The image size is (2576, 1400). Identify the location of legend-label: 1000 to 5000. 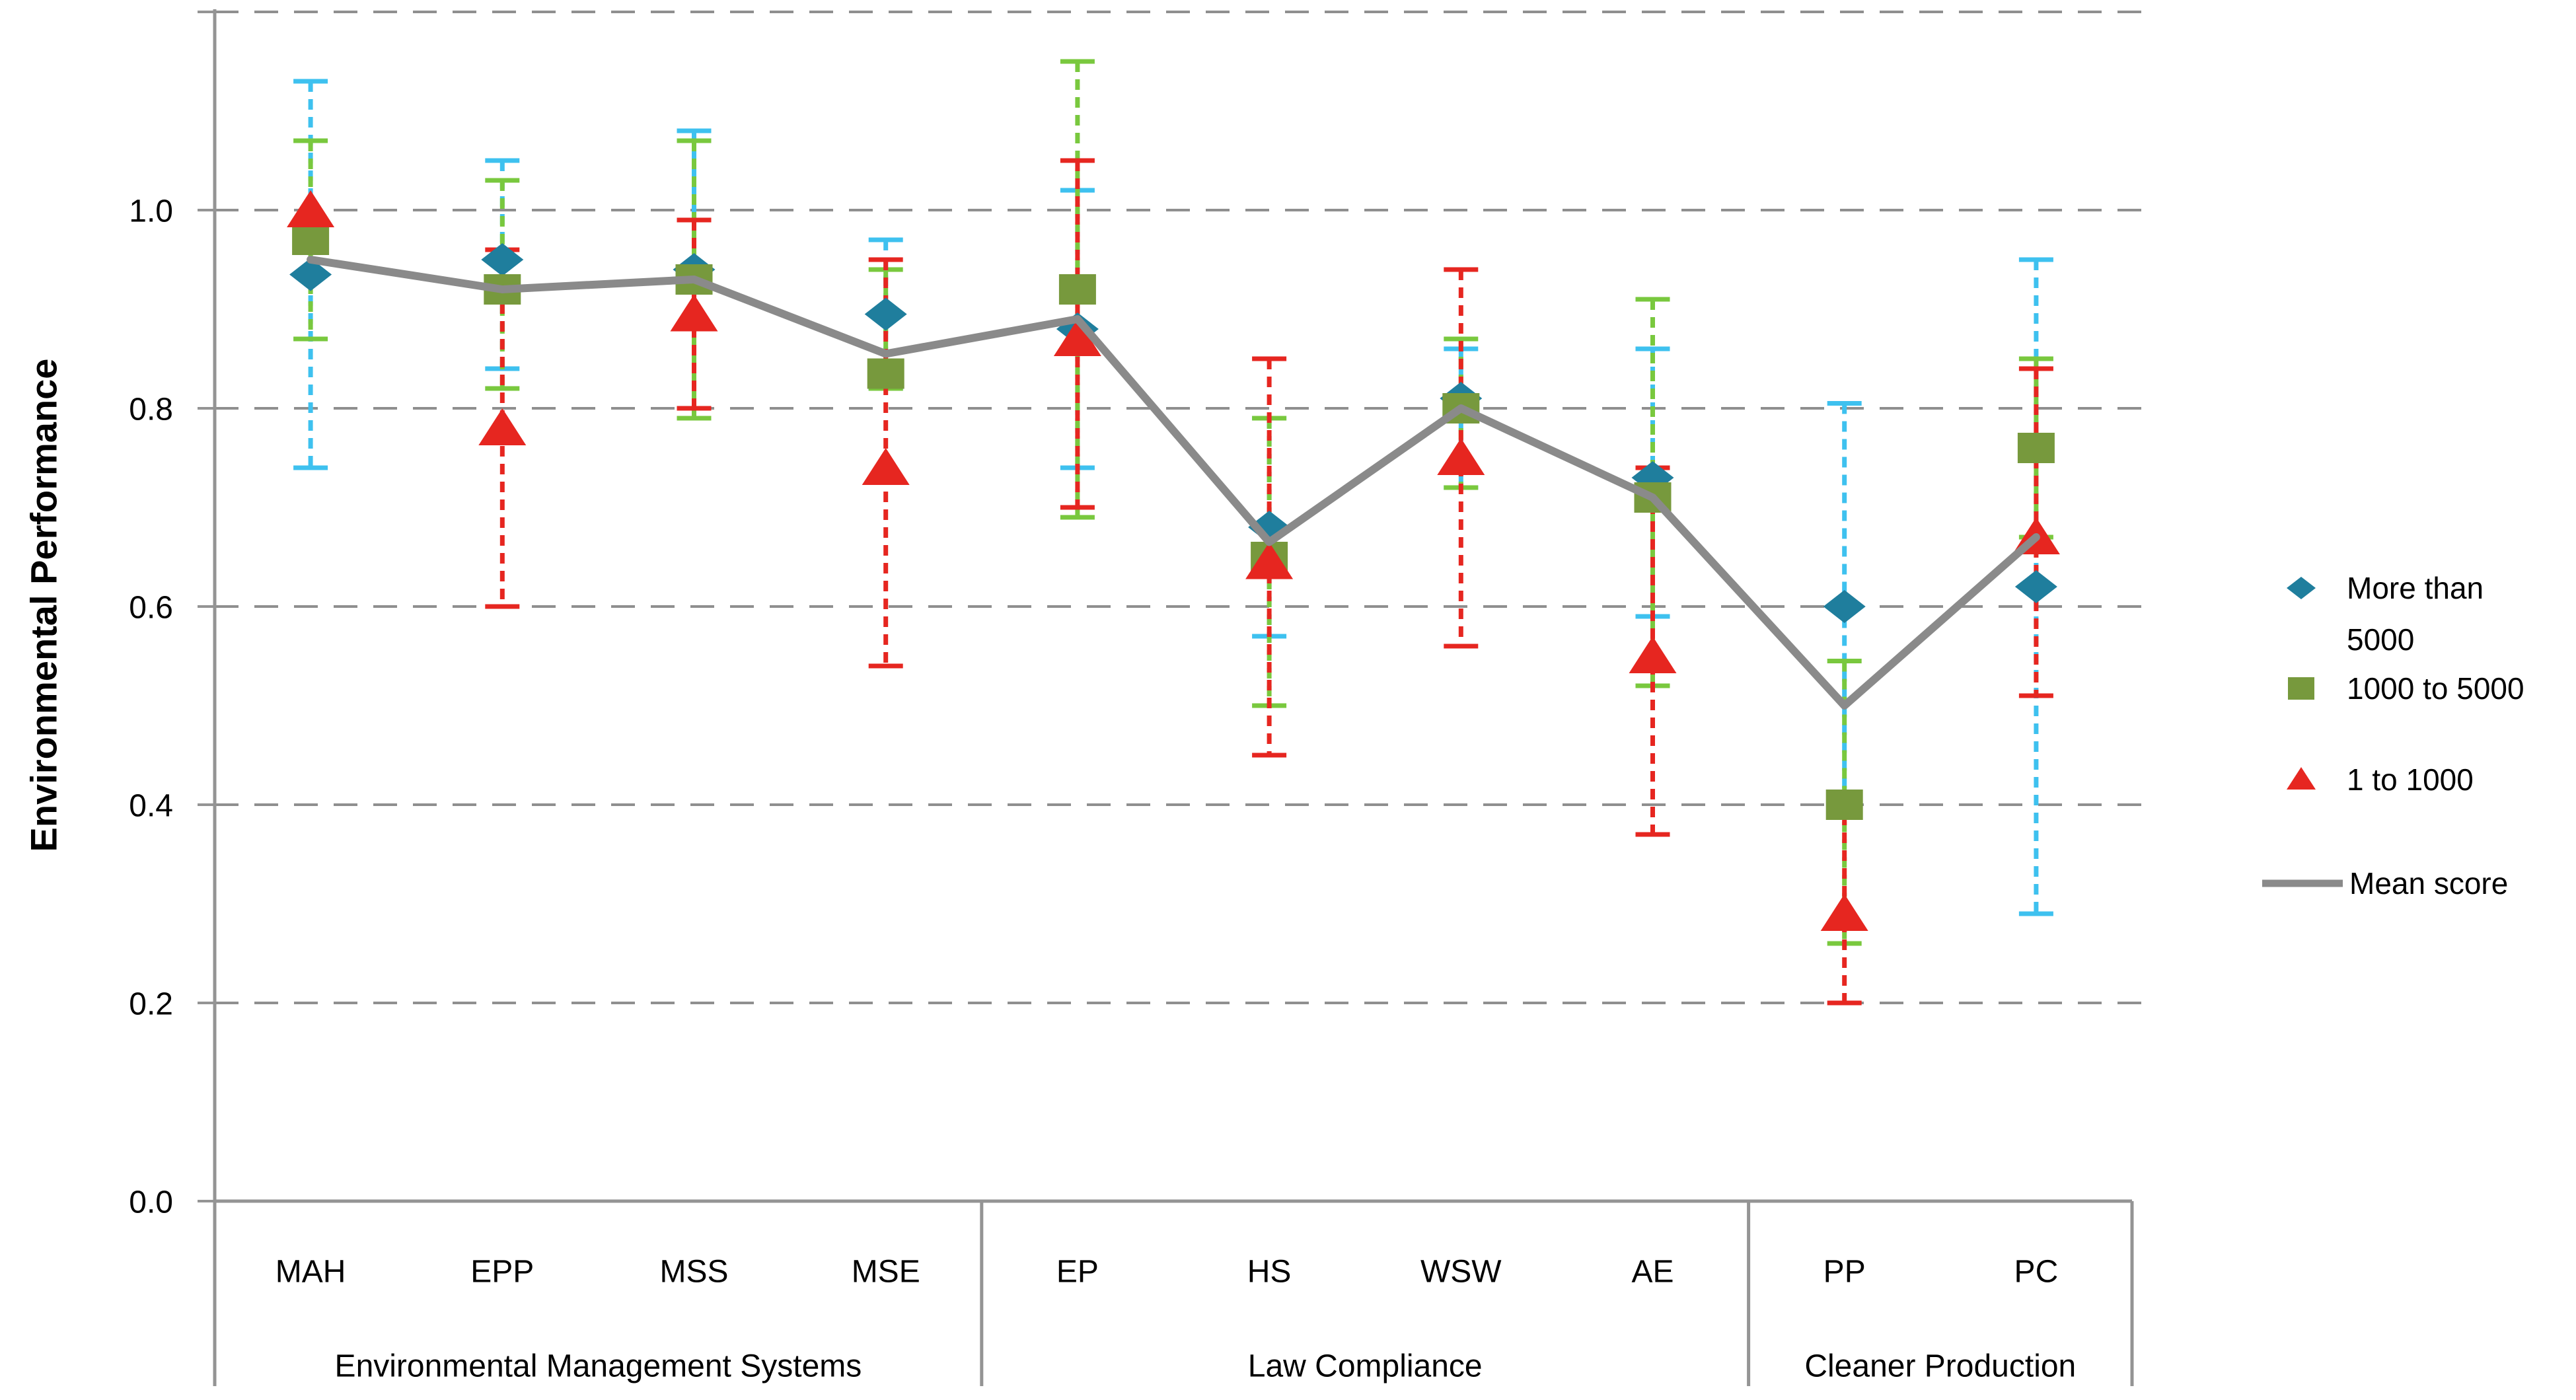
(2435, 688).